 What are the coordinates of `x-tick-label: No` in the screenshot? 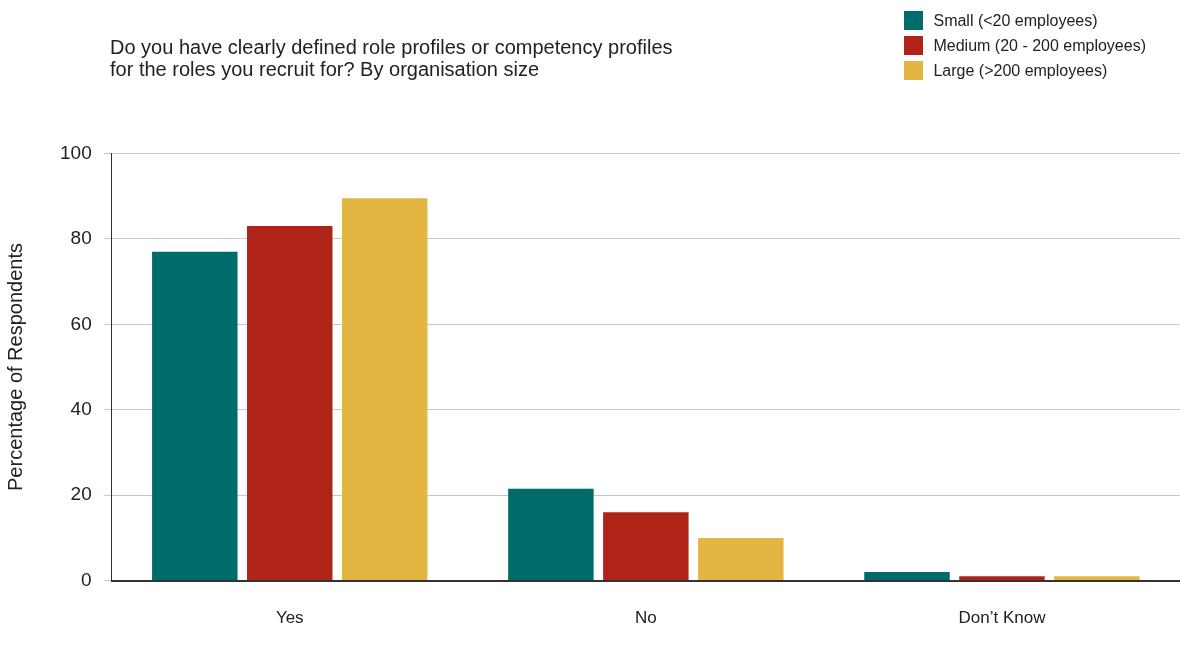 It's located at (645, 618).